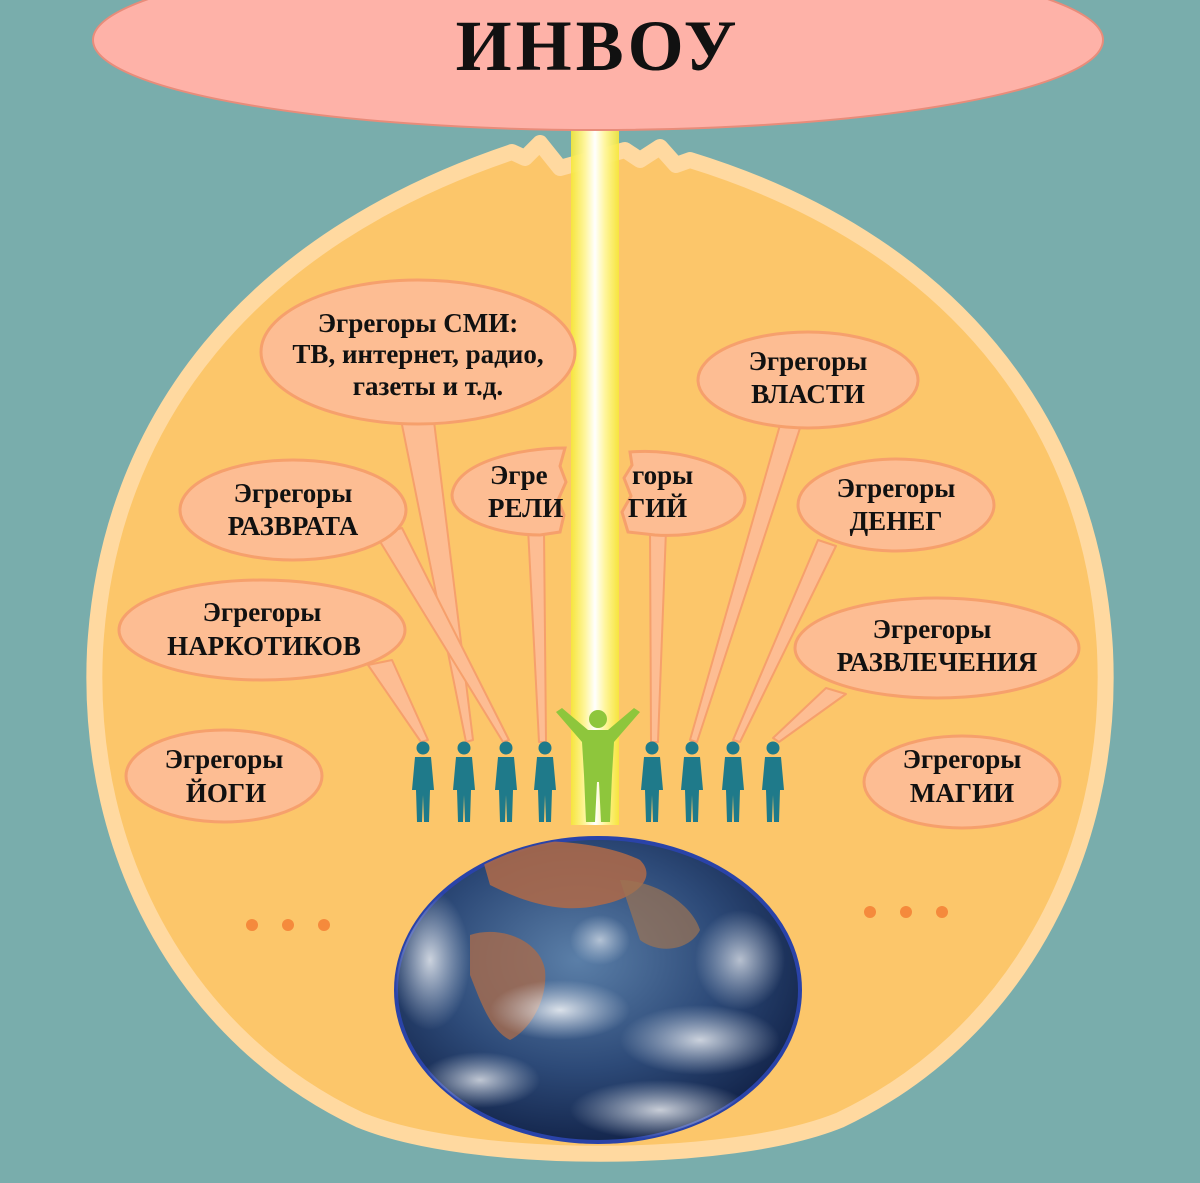 This screenshot has width=1200, height=1183. What do you see at coordinates (293, 493) in the screenshot?
I see `bubble-razvrat-line1: Эгрегоры` at bounding box center [293, 493].